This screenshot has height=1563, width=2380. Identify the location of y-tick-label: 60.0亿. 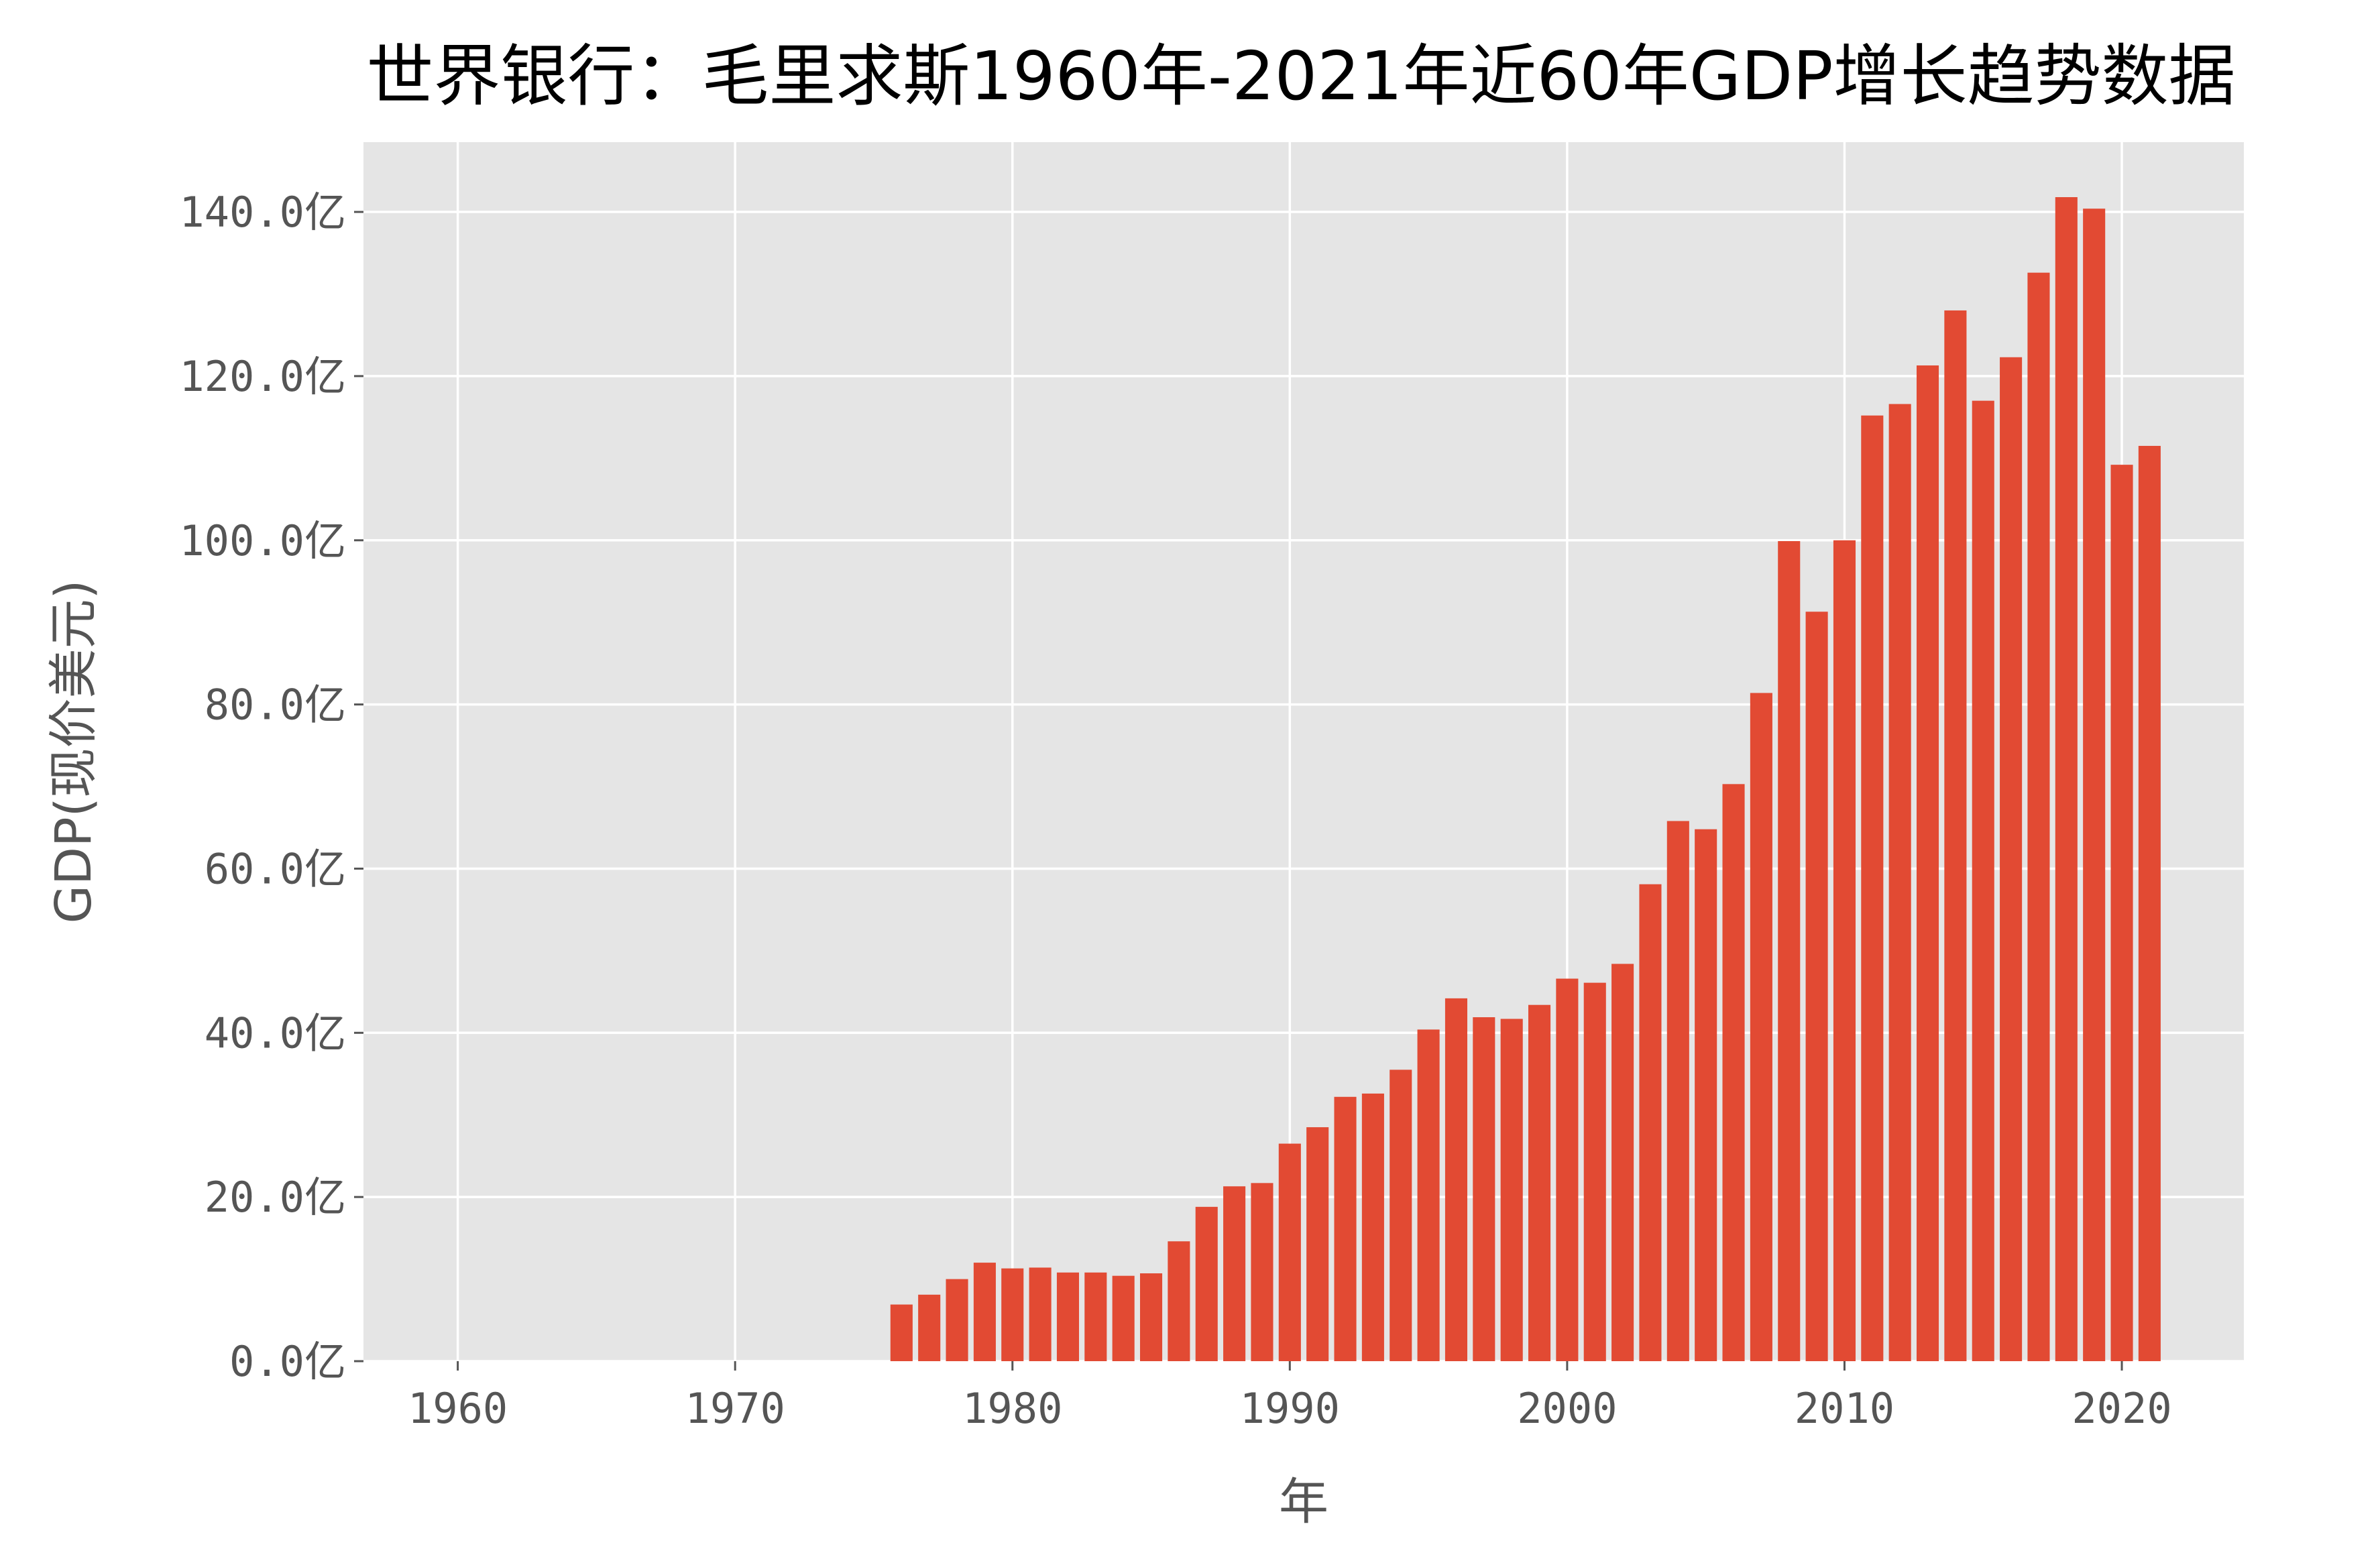
(275, 868).